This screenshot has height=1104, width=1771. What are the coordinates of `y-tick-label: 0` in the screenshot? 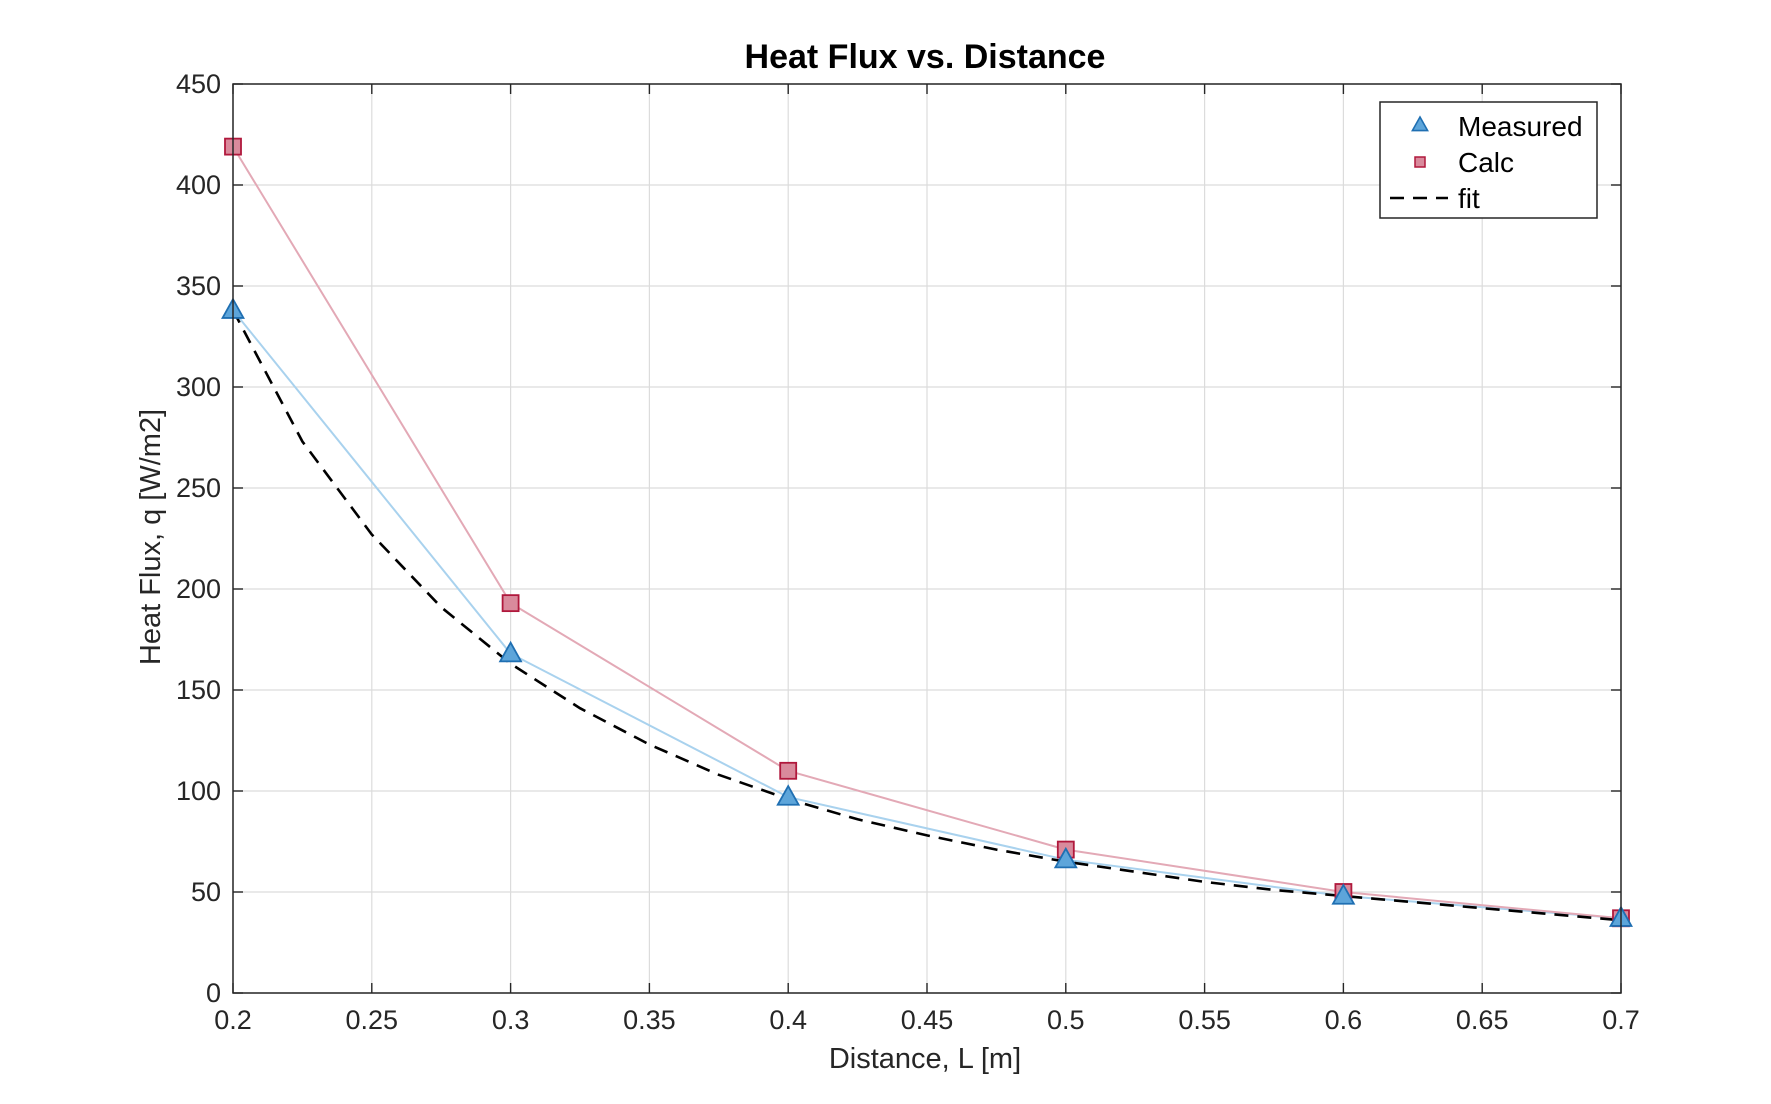 It's located at (213, 993).